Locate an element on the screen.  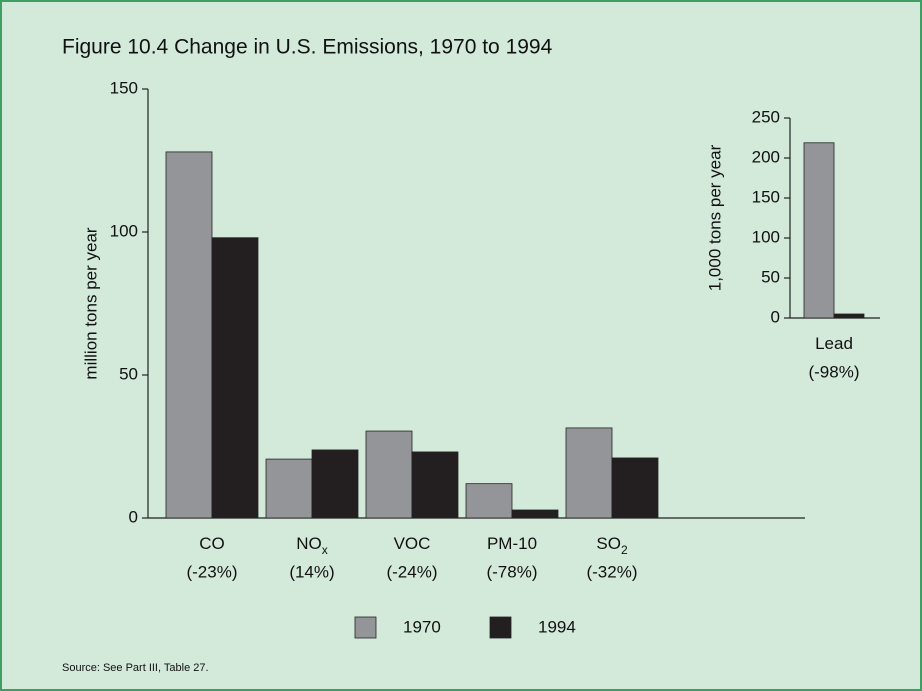
legend-label: 1994 is located at coordinates (557, 626).